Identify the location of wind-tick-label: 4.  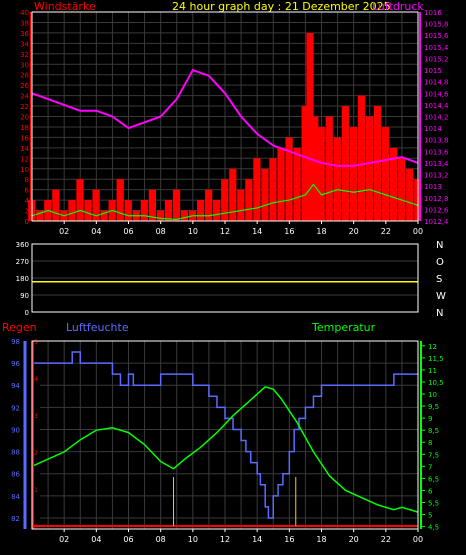
(27, 201).